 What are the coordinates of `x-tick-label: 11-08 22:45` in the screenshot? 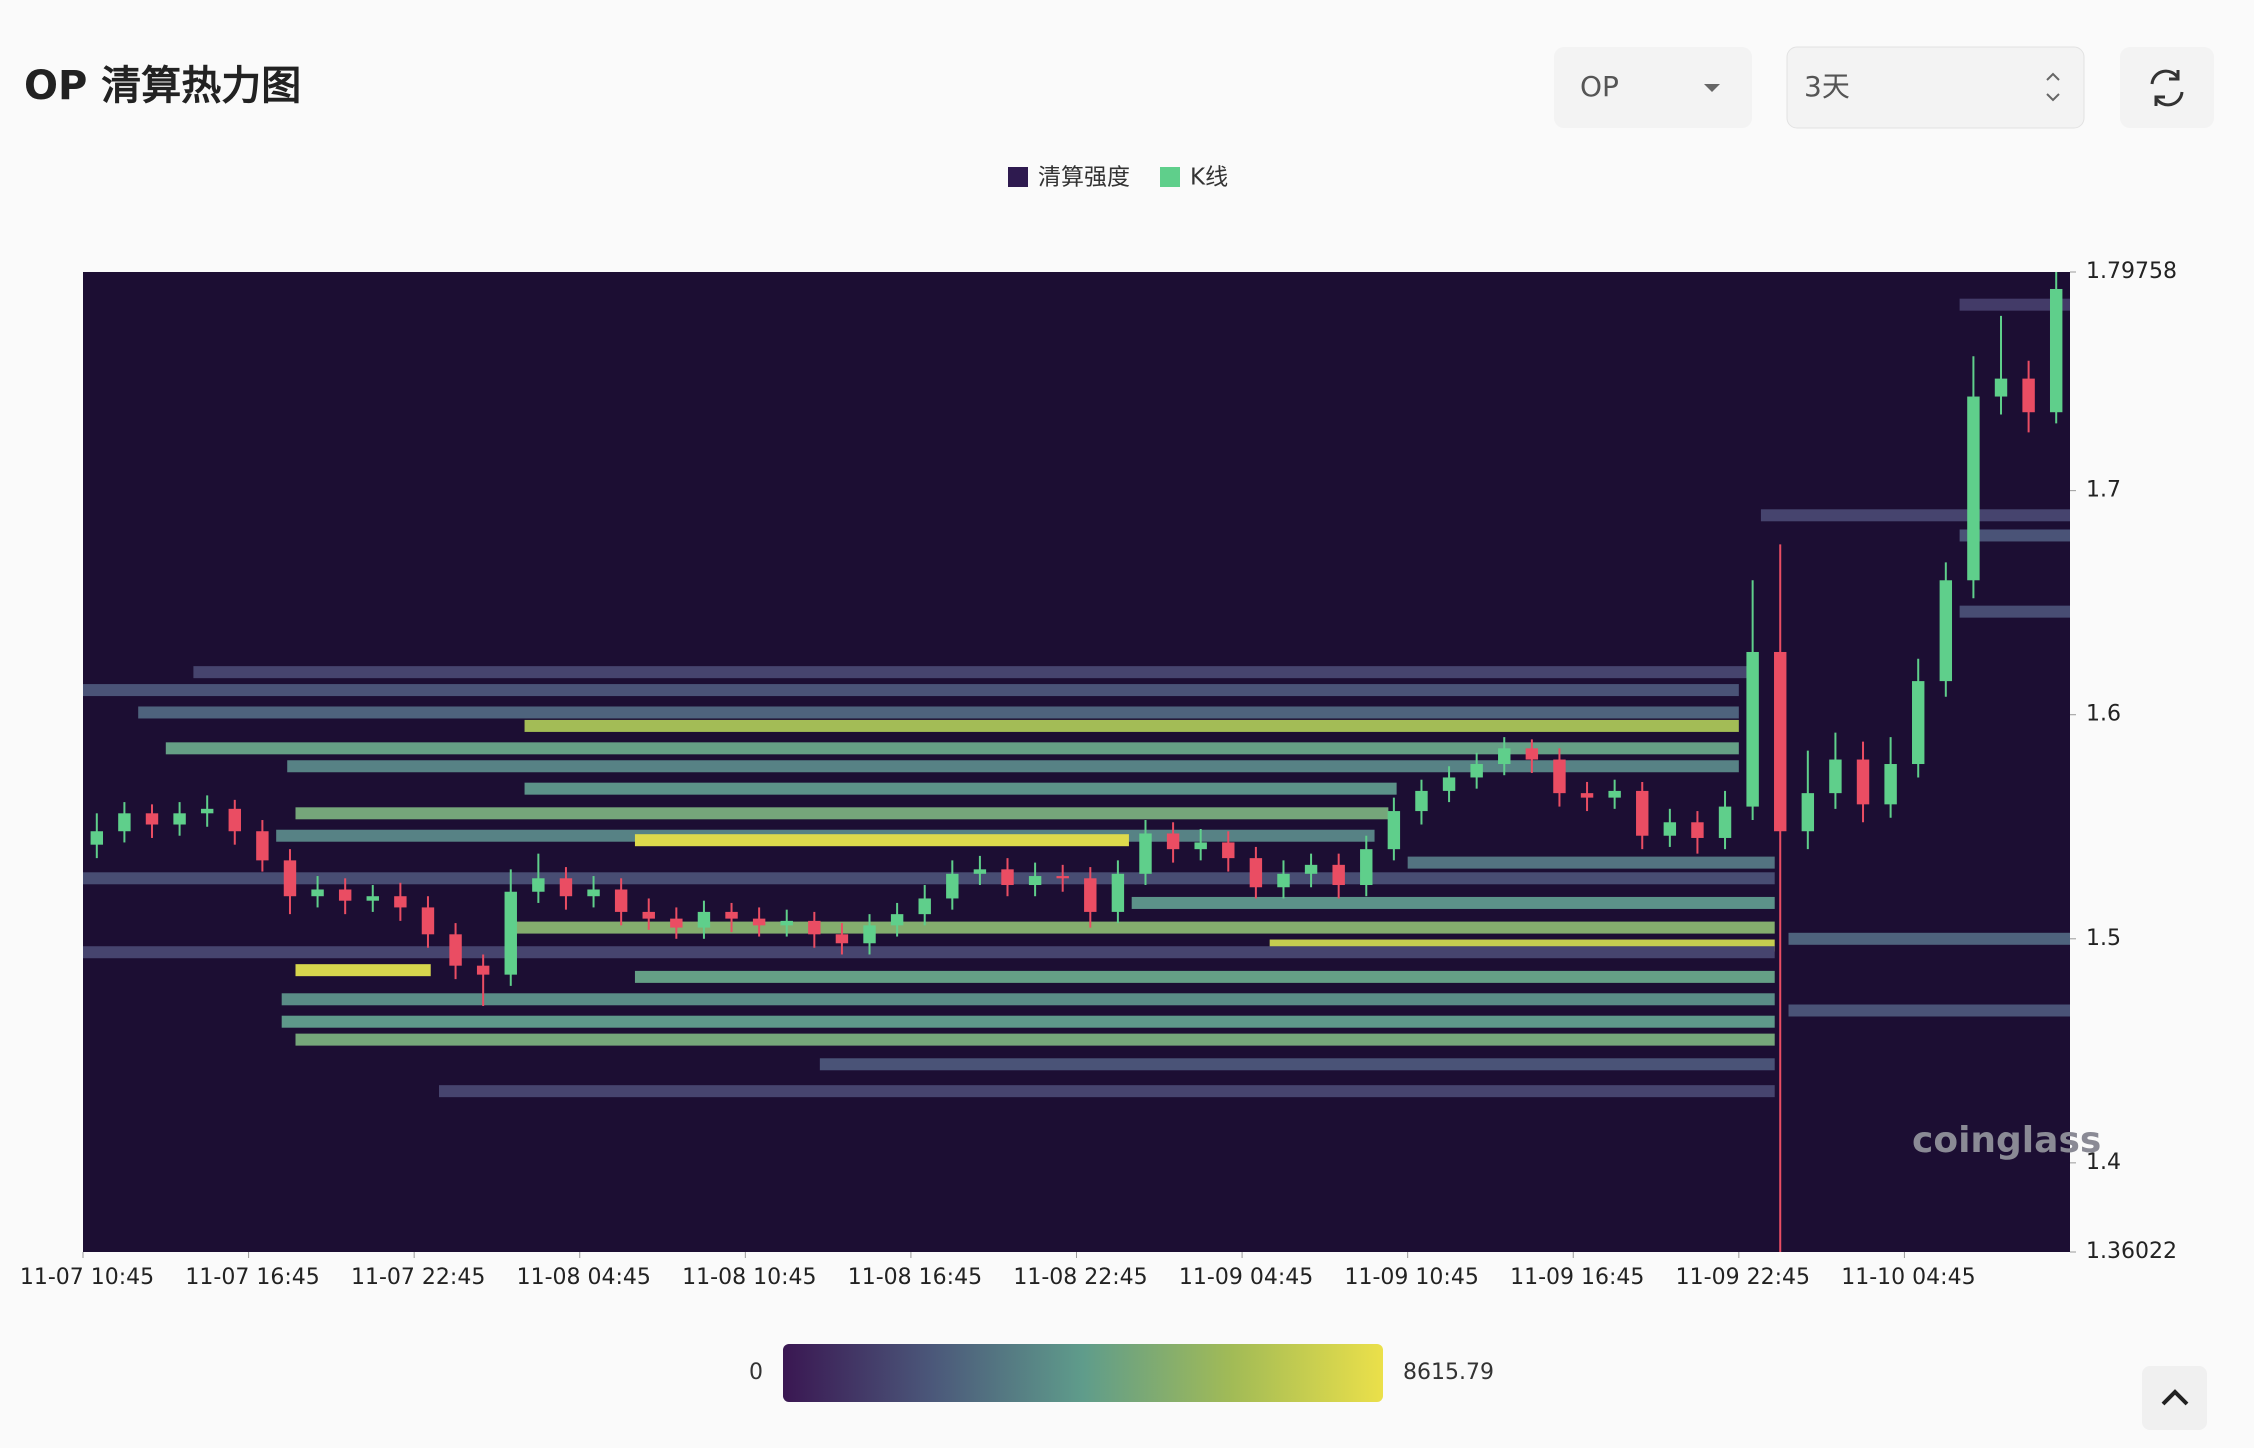 It's located at (1080, 1277).